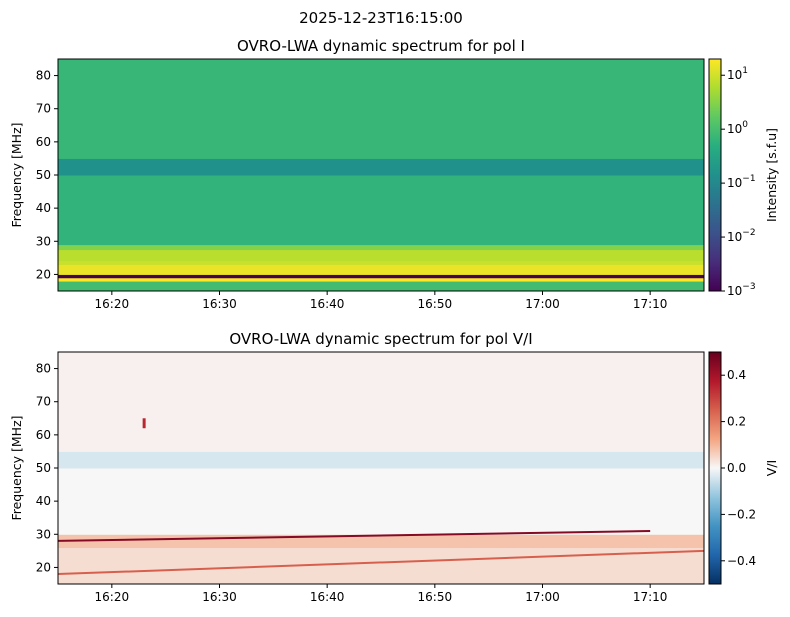  What do you see at coordinates (741, 182) in the screenshot?
I see `colorbar-tick-label: 10⁻¹` at bounding box center [741, 182].